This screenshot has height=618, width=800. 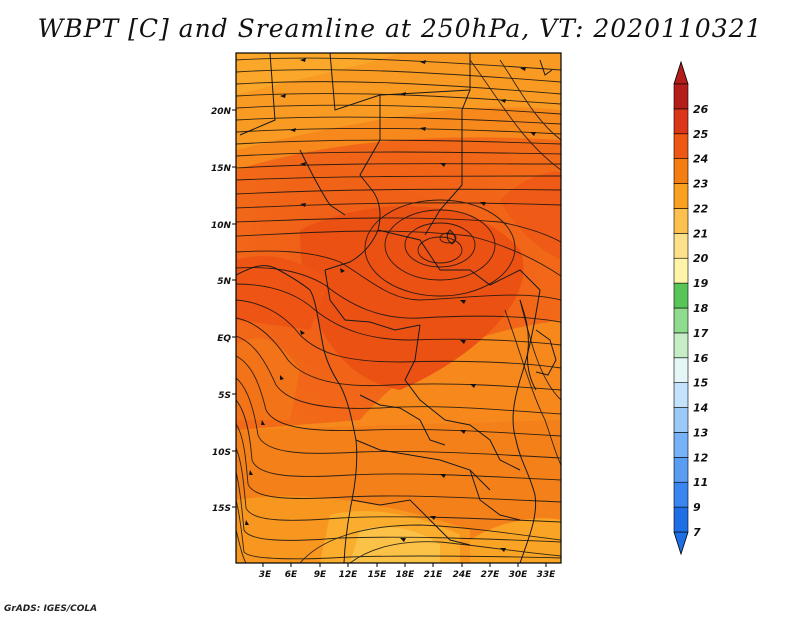 What do you see at coordinates (700, 482) in the screenshot?
I see `colorbar-label: 11` at bounding box center [700, 482].